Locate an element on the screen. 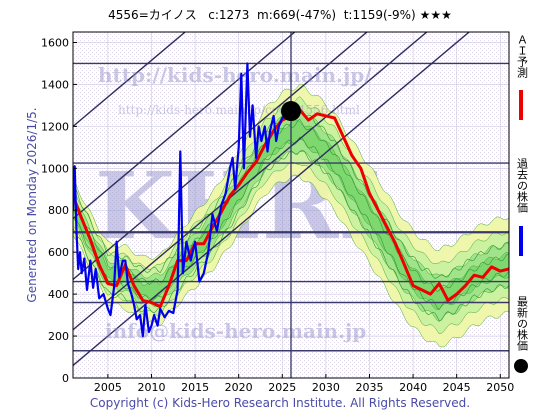  target-price: t:1159(-9%) is located at coordinates (379, 15).